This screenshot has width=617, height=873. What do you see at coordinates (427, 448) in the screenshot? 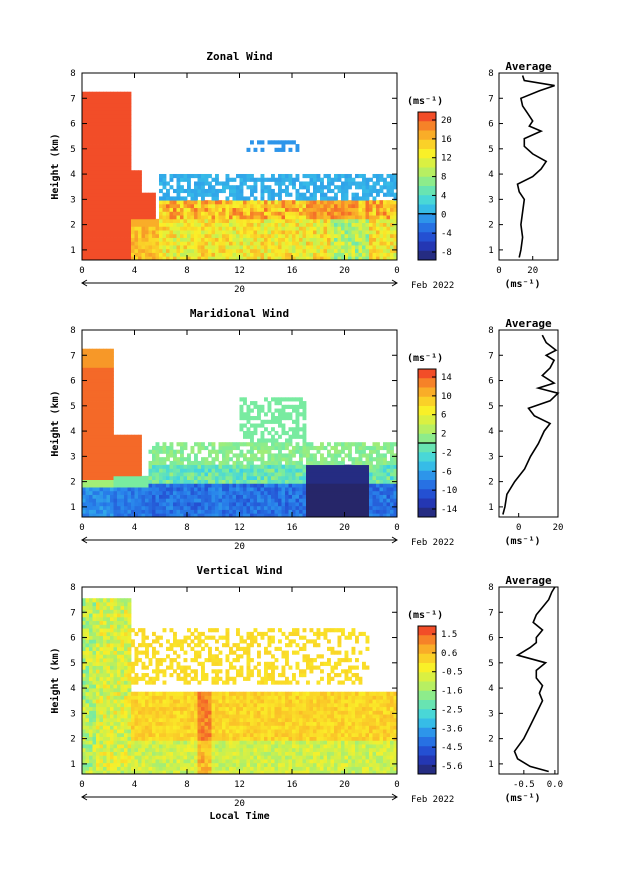
I see `colorbar-segment` at bounding box center [427, 448].